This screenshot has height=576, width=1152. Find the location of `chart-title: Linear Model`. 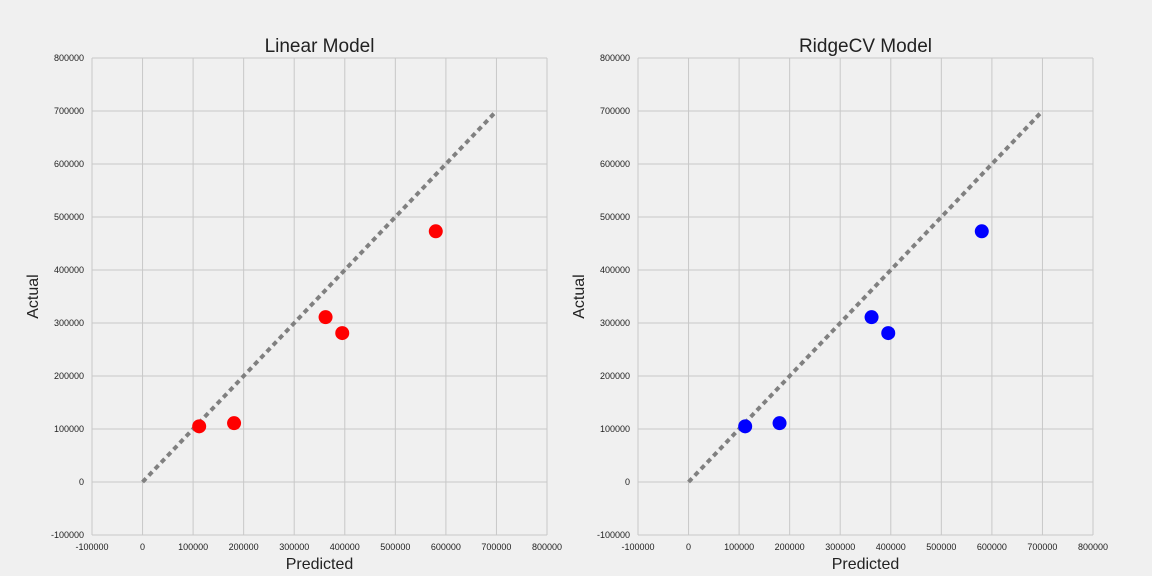

chart-title: Linear Model is located at coordinates (320, 46).